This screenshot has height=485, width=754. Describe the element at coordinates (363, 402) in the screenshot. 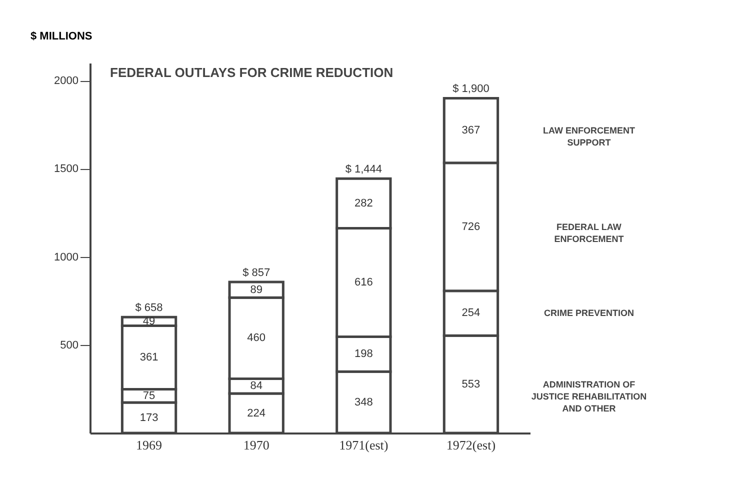

I see `data-label: 348` at that location.